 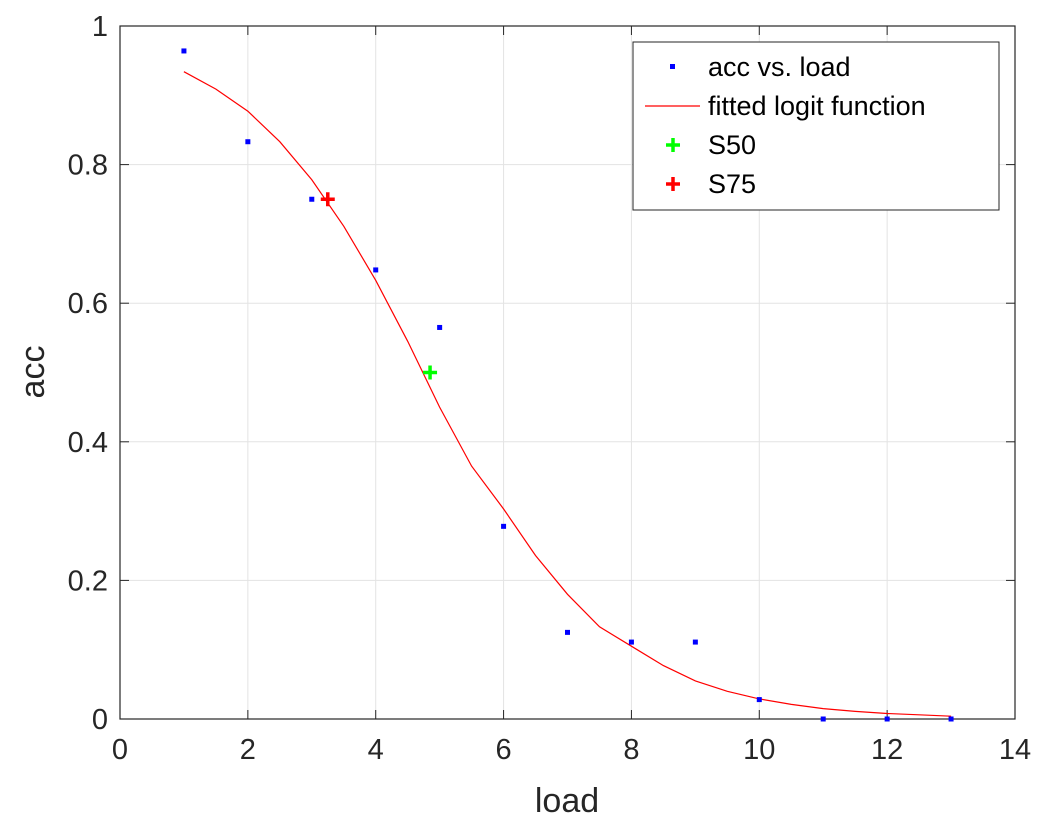 What do you see at coordinates (672, 66) in the screenshot?
I see `legend-swatch-acc-vs-load` at bounding box center [672, 66].